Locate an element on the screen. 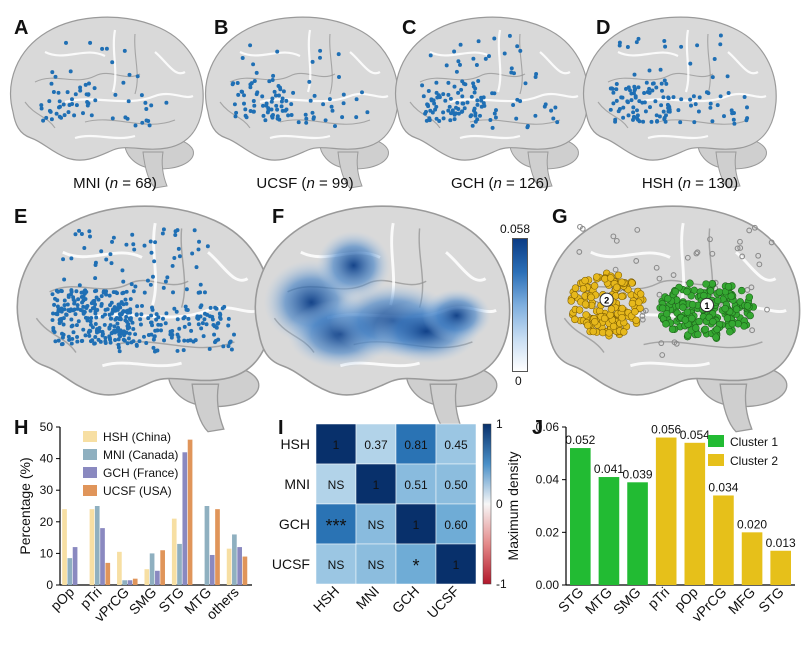  j-value-label: 0.034 is located at coordinates (723, 487).